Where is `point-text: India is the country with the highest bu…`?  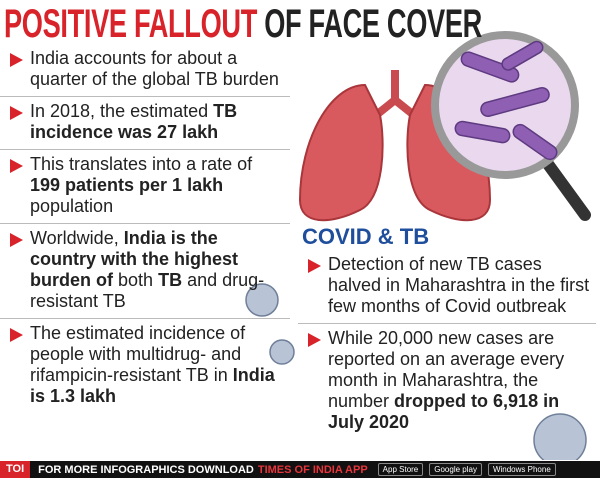
point-text: India is the country with the highest bu… is located at coordinates (134, 259).